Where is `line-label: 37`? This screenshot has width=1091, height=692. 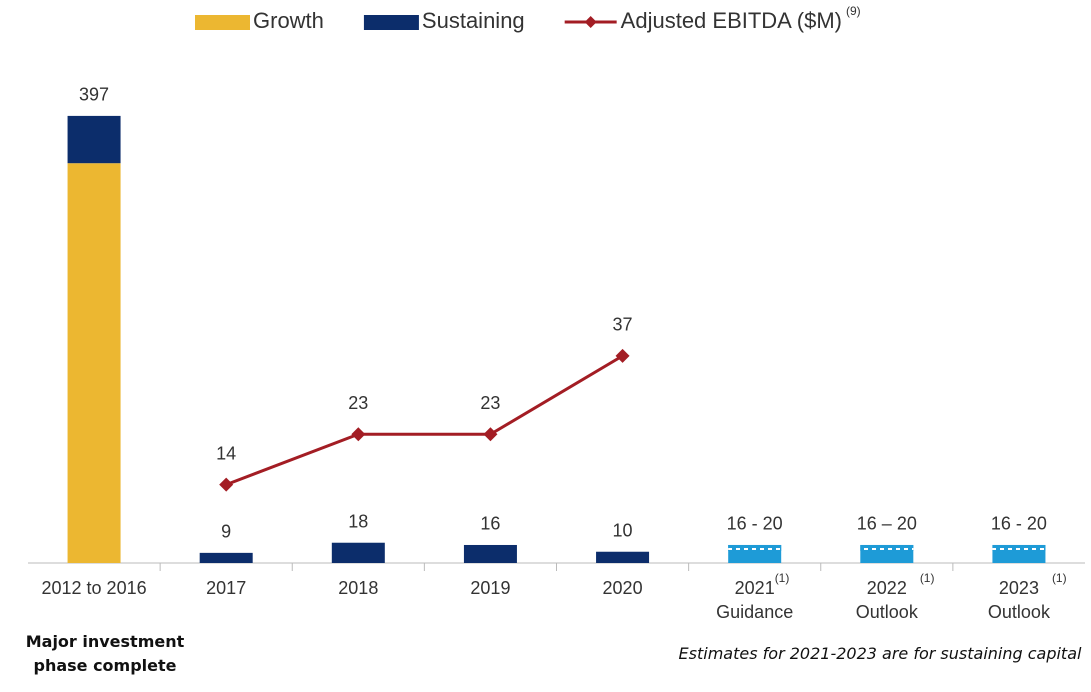 line-label: 37 is located at coordinates (623, 325).